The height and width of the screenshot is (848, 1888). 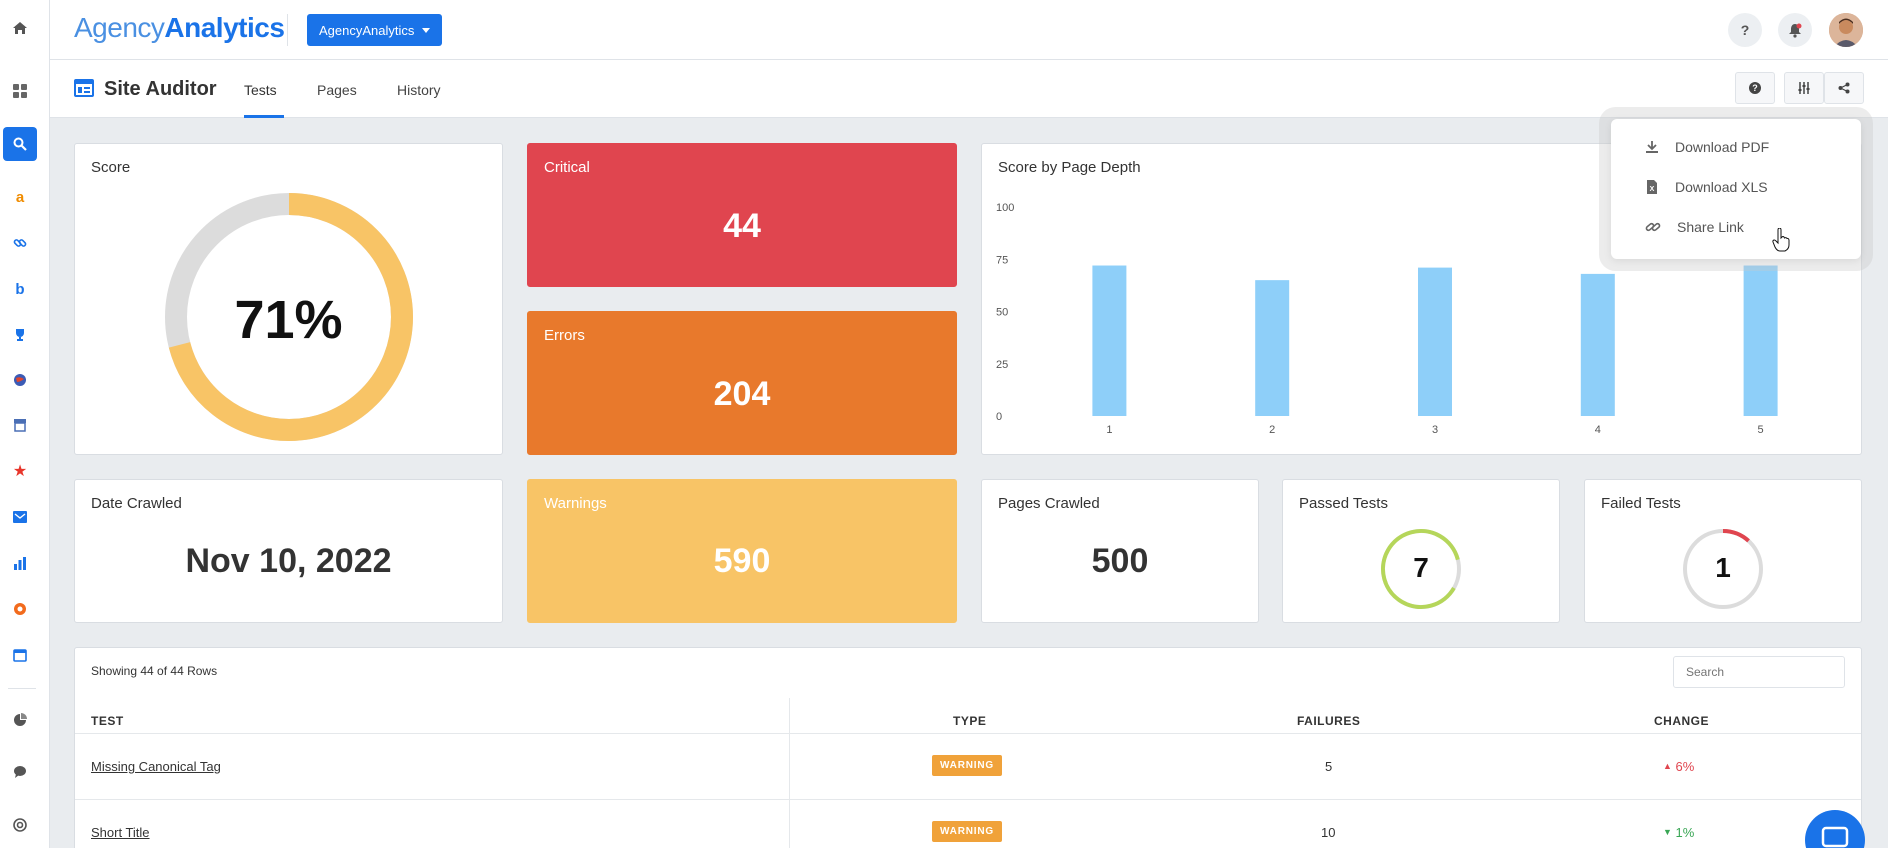 What do you see at coordinates (20, 425) in the screenshot?
I see `store-icon` at bounding box center [20, 425].